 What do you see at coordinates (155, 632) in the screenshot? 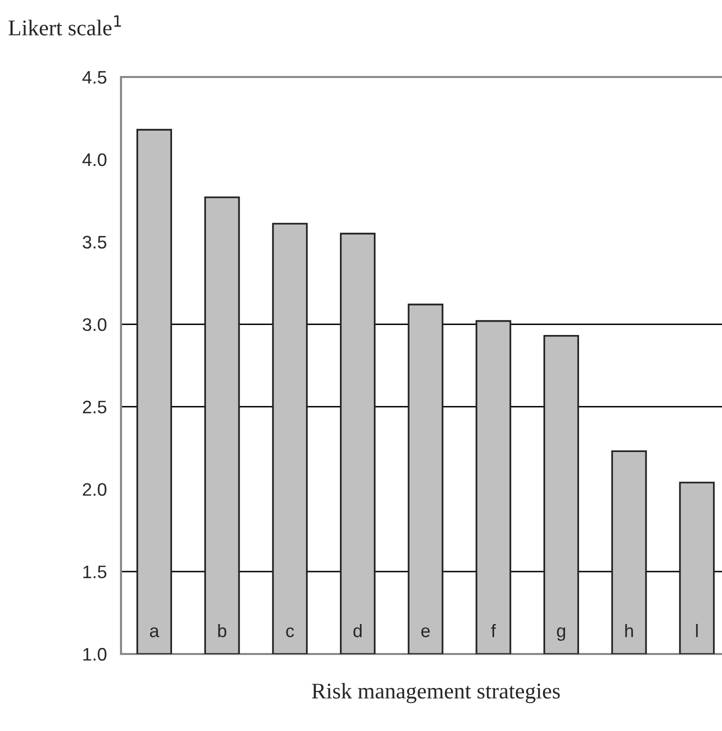
I see `x-tick-label: a` at bounding box center [155, 632].